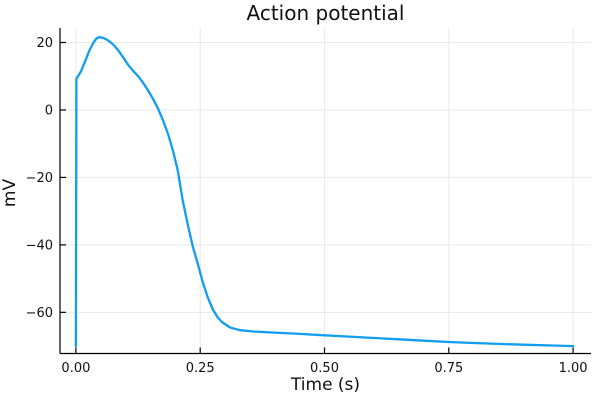 The height and width of the screenshot is (400, 600). Describe the element at coordinates (573, 368) in the screenshot. I see `x-tick-label: 1.00` at that location.